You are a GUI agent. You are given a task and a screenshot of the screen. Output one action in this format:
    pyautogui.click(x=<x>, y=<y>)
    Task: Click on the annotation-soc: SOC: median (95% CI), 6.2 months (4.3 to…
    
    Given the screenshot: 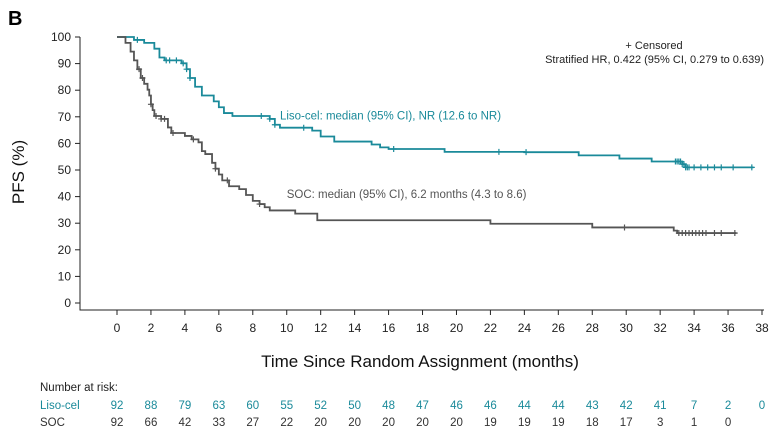 What is the action you would take?
    pyautogui.click(x=407, y=195)
    